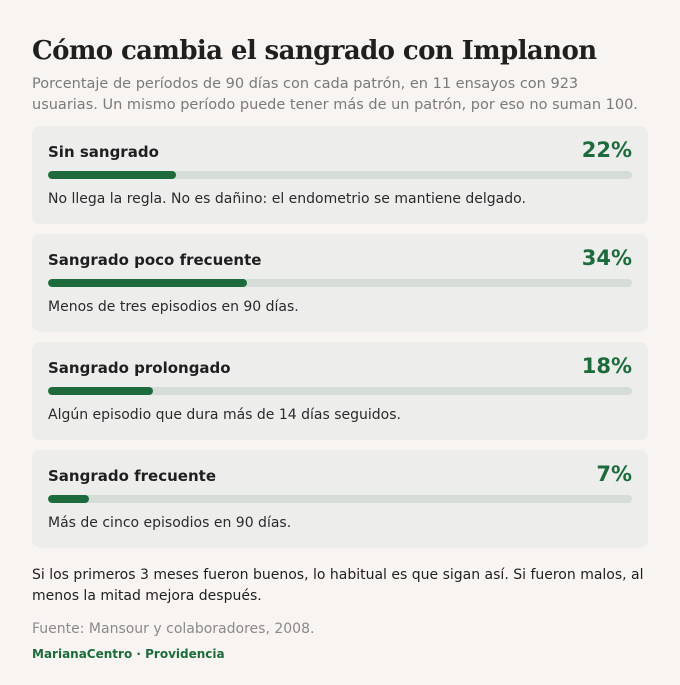 The height and width of the screenshot is (685, 680). Describe the element at coordinates (314, 51) in the screenshot. I see `page-title: Cómo cambia el sangrado con Implanon` at that location.